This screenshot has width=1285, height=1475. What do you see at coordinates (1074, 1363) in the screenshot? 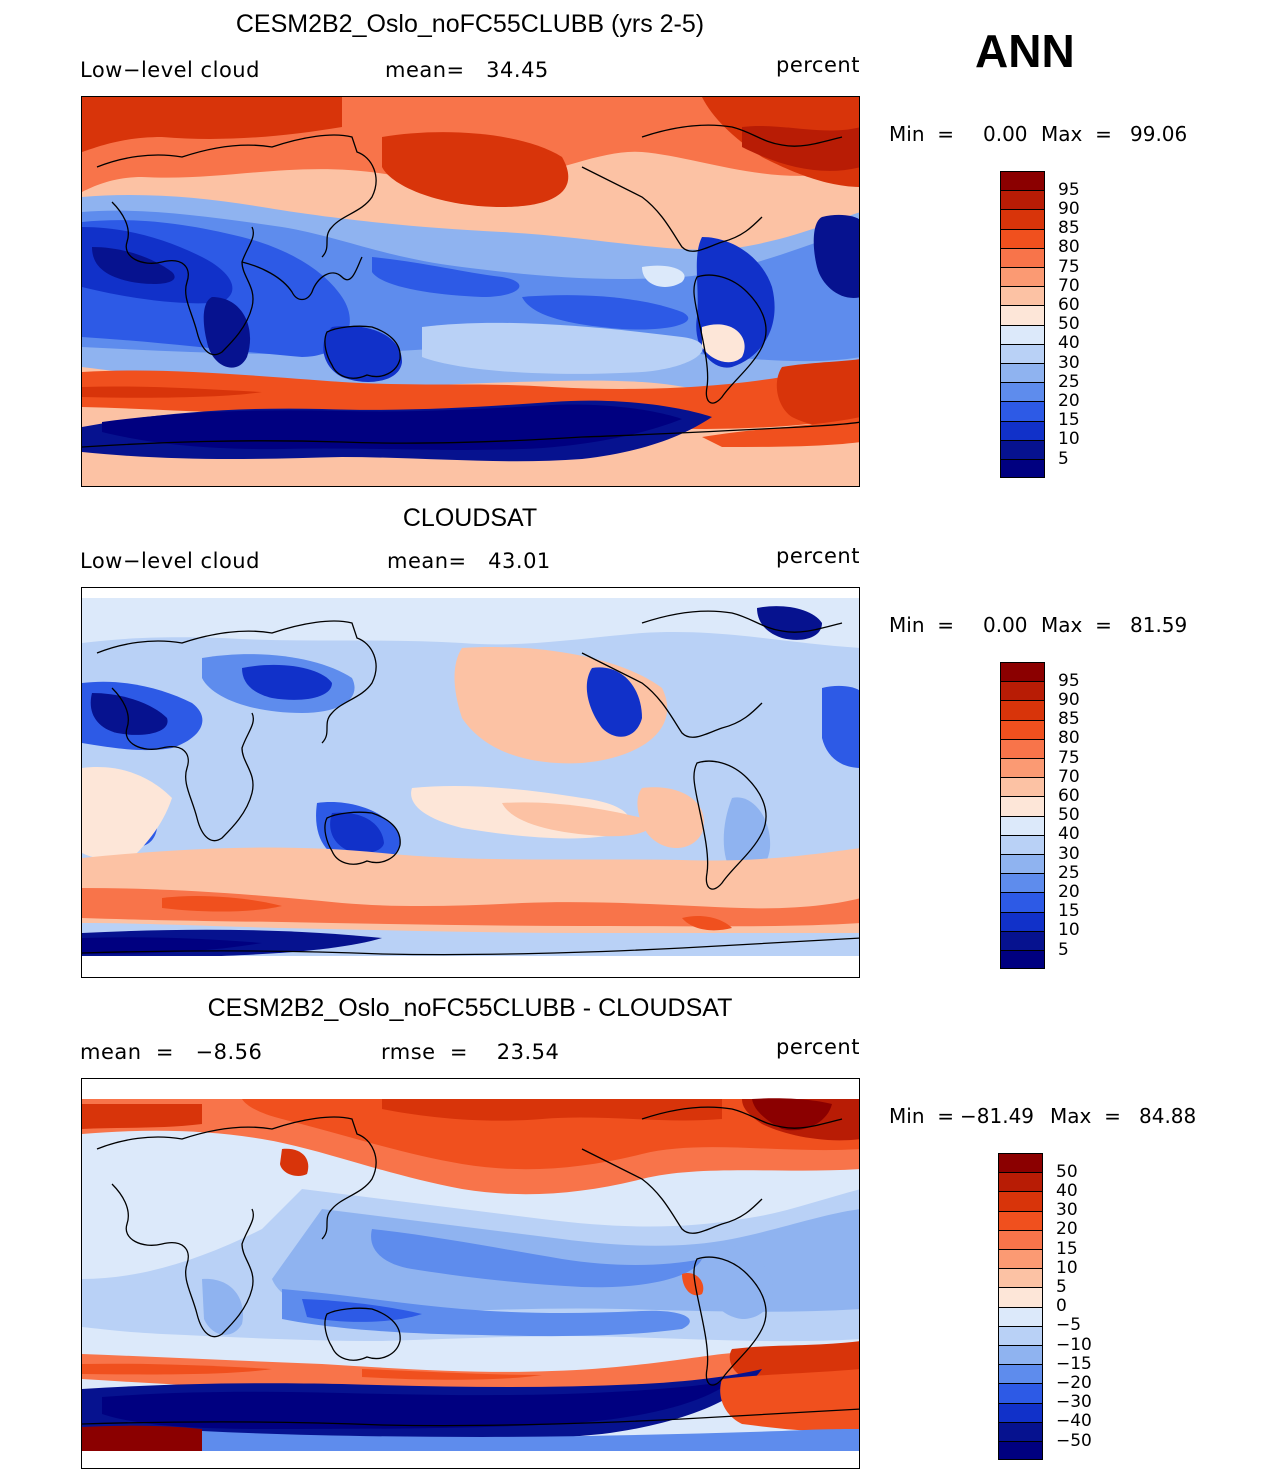
I see `colorbar-tick-label: −15` at bounding box center [1074, 1363].